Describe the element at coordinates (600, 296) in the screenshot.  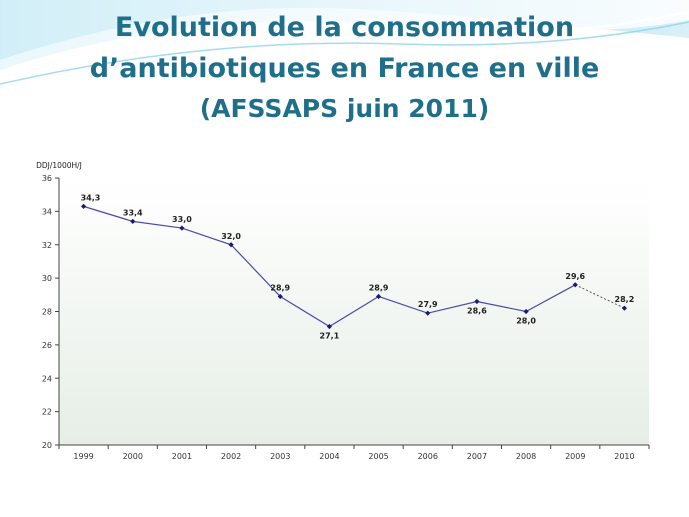
I see `series-line-dashed` at that location.